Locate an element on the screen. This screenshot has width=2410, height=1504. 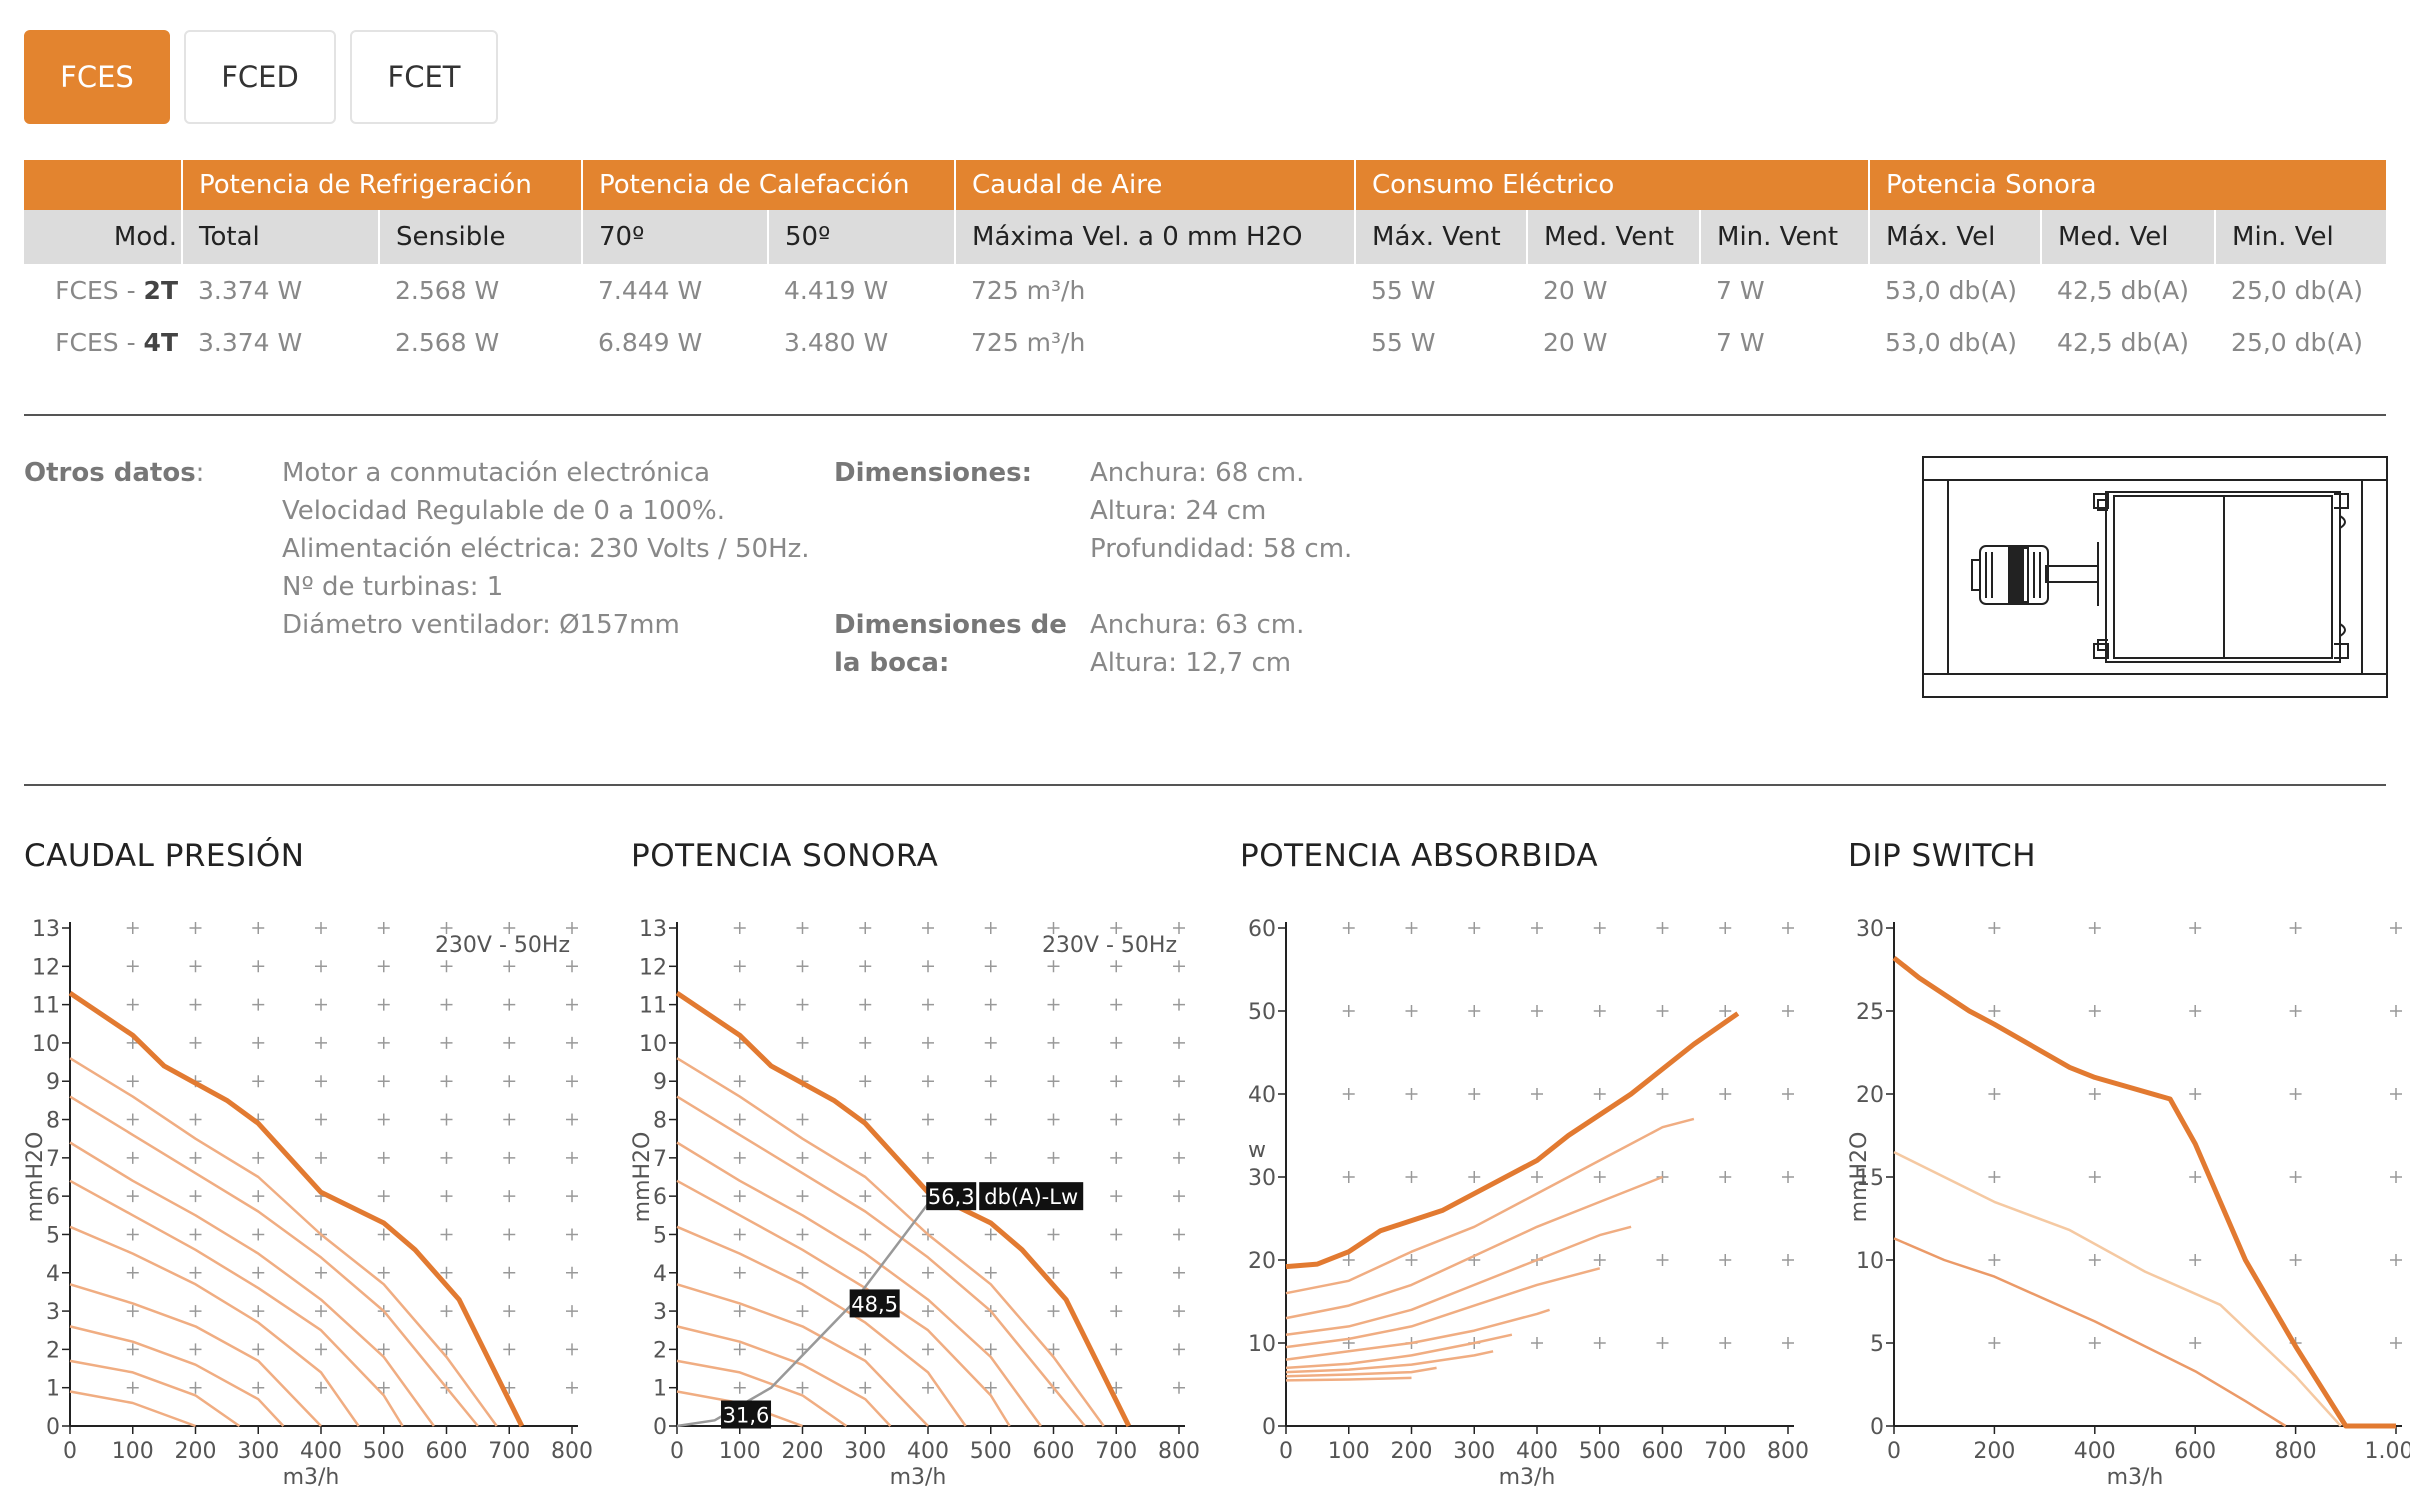
x-tick-label: 700 is located at coordinates (509, 1451).